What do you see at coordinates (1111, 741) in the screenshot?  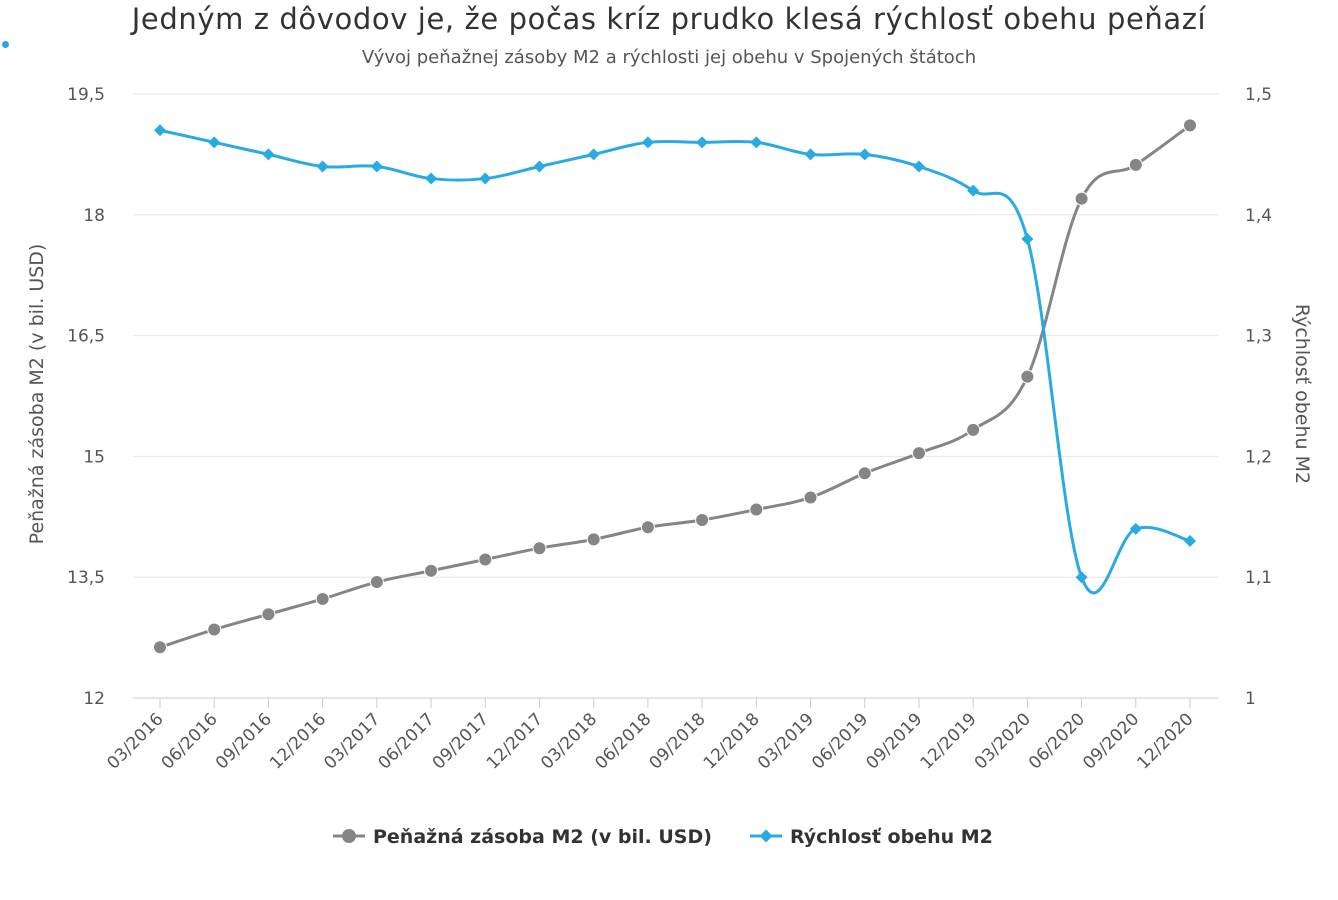 I see `x-tick-label: 09/2020` at bounding box center [1111, 741].